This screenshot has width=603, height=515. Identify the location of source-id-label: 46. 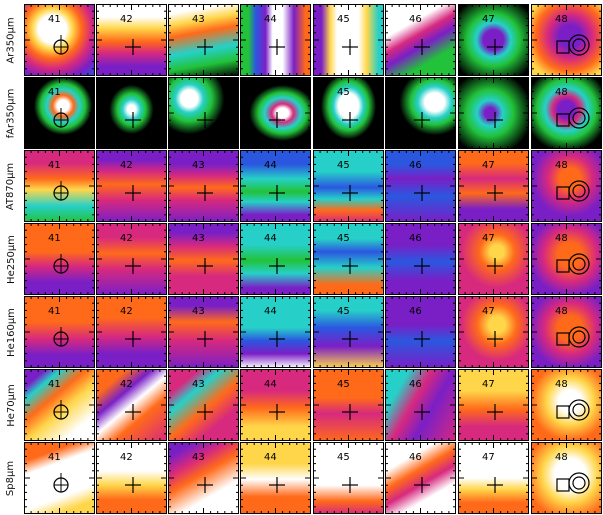
(415, 19).